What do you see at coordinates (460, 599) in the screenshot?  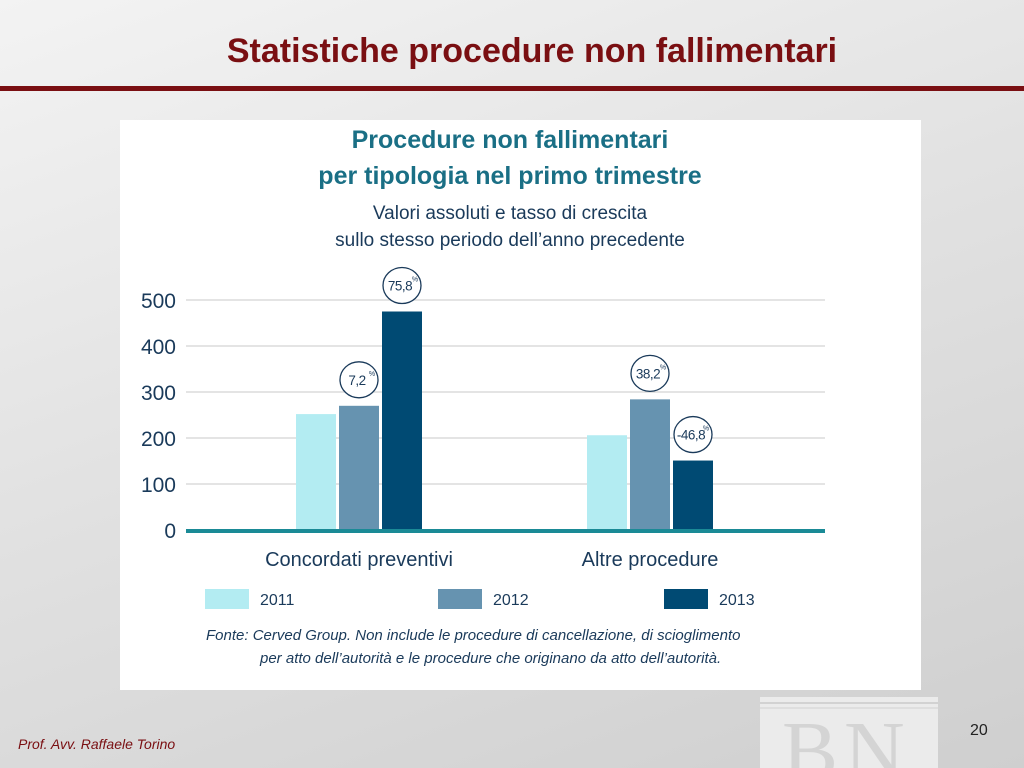 I see `legend-swatch-2012` at bounding box center [460, 599].